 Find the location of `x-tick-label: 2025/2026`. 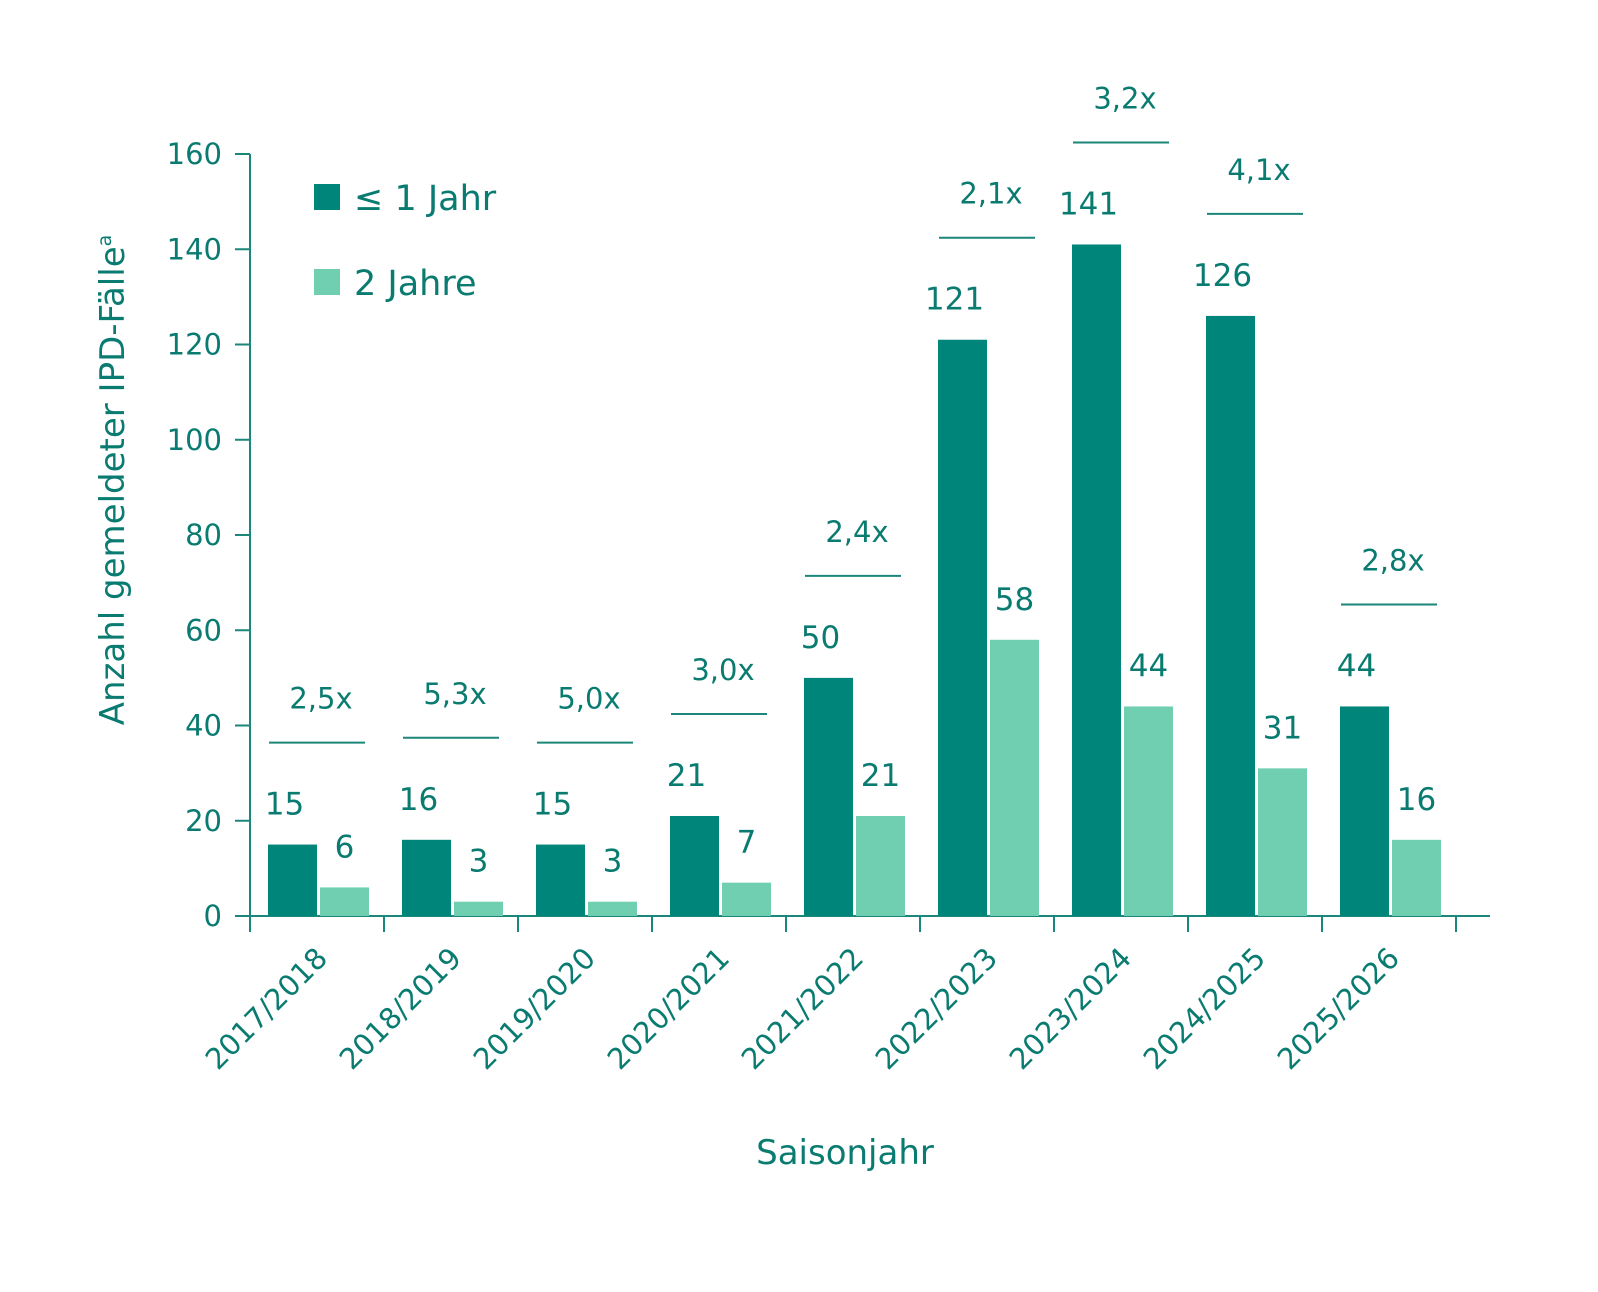

x-tick-label: 2025/2026 is located at coordinates (1338, 1008).